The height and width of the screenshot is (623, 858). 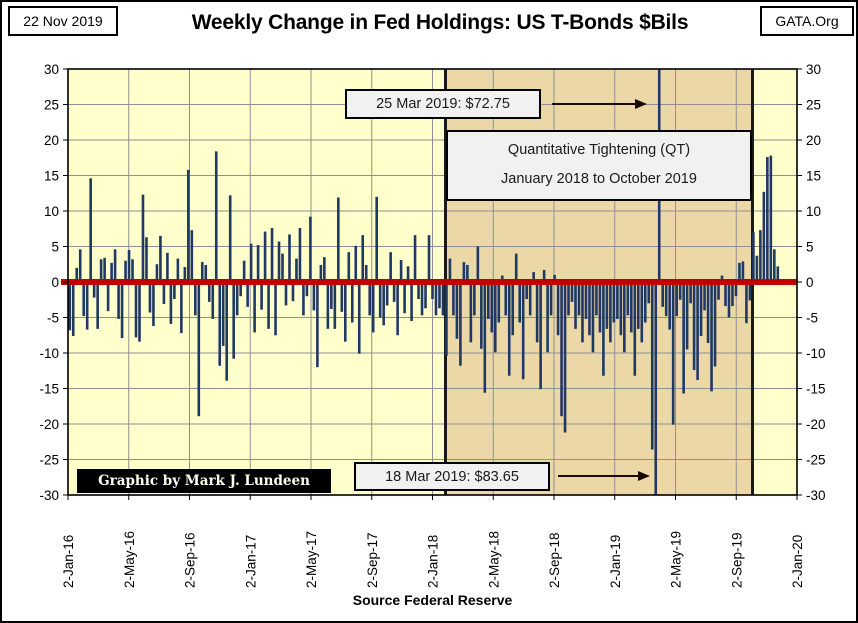 What do you see at coordinates (51, 176) in the screenshot?
I see `y-axis-label-left: 15` at bounding box center [51, 176].